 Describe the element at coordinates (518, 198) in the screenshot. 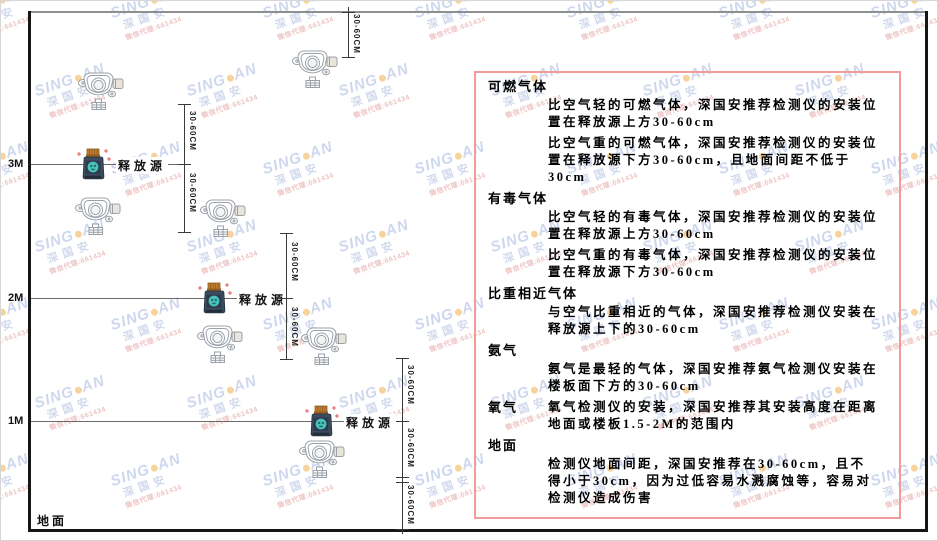

I see `section-title: 有毒气体` at that location.